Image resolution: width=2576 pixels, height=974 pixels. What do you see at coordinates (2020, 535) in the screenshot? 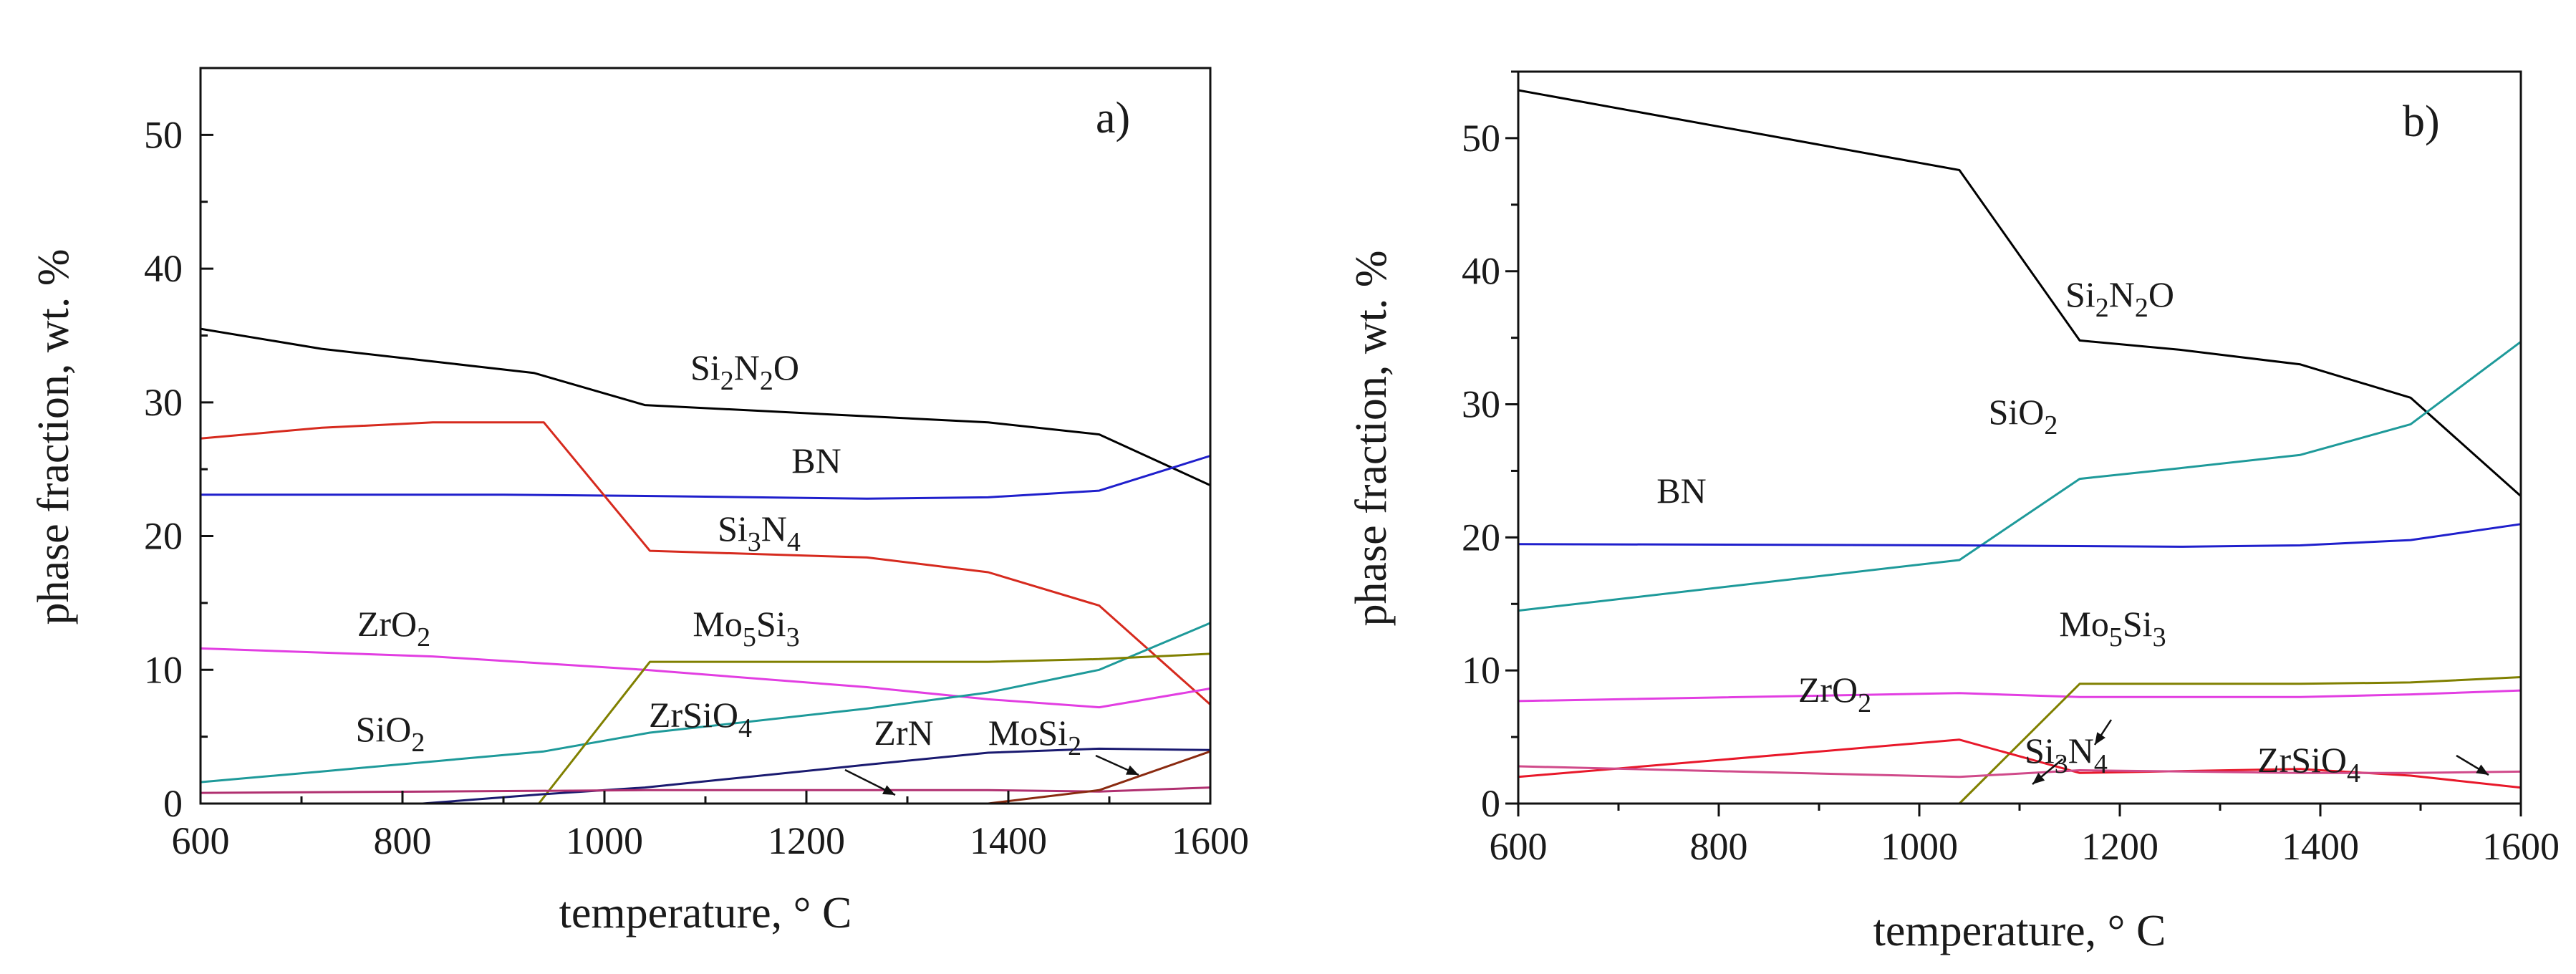
I see `series-bn-line-b` at bounding box center [2020, 535].